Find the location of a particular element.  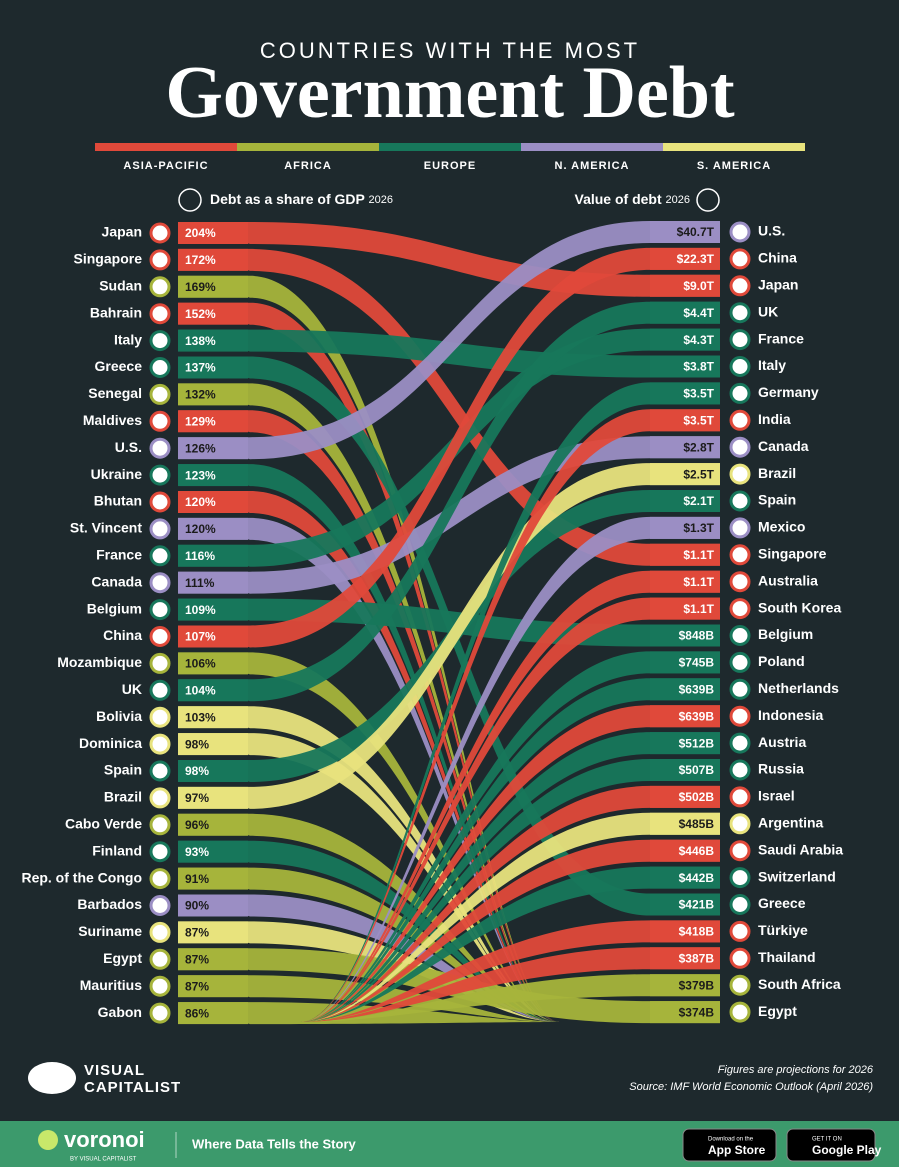

value-label: 132% is located at coordinates (200, 395).